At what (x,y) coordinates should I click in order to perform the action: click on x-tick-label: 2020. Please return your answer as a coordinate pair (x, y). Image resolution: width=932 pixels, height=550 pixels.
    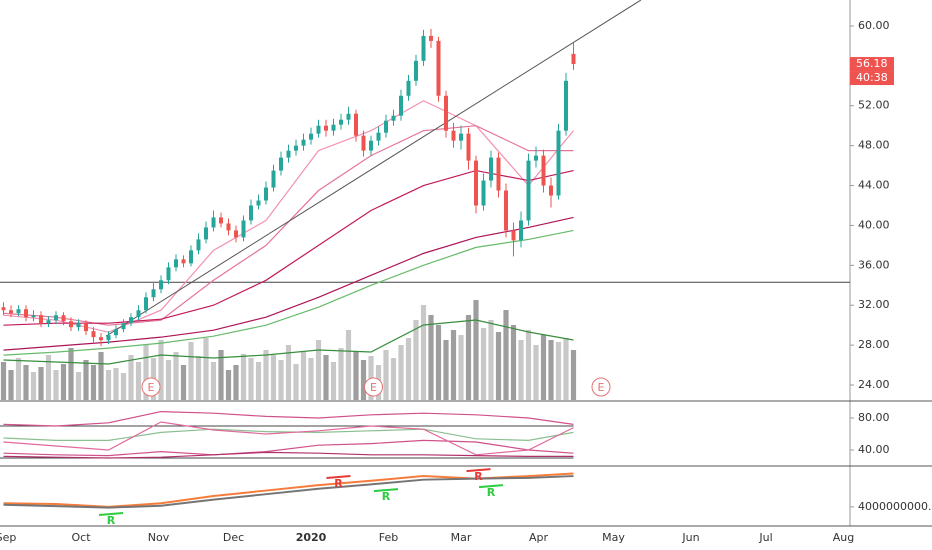
    Looking at the image, I should click on (311, 537).